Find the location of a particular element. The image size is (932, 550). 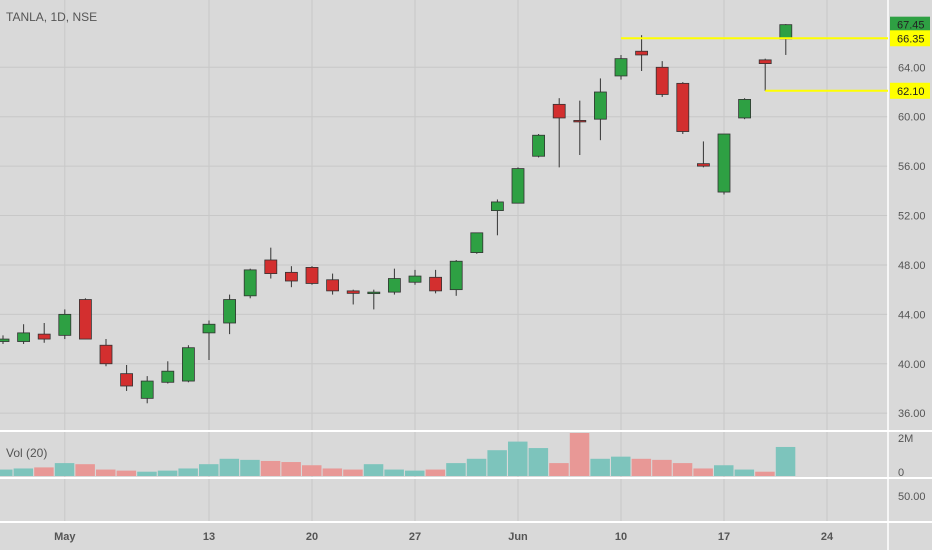

y-tick-label: 36.00 is located at coordinates (912, 414).